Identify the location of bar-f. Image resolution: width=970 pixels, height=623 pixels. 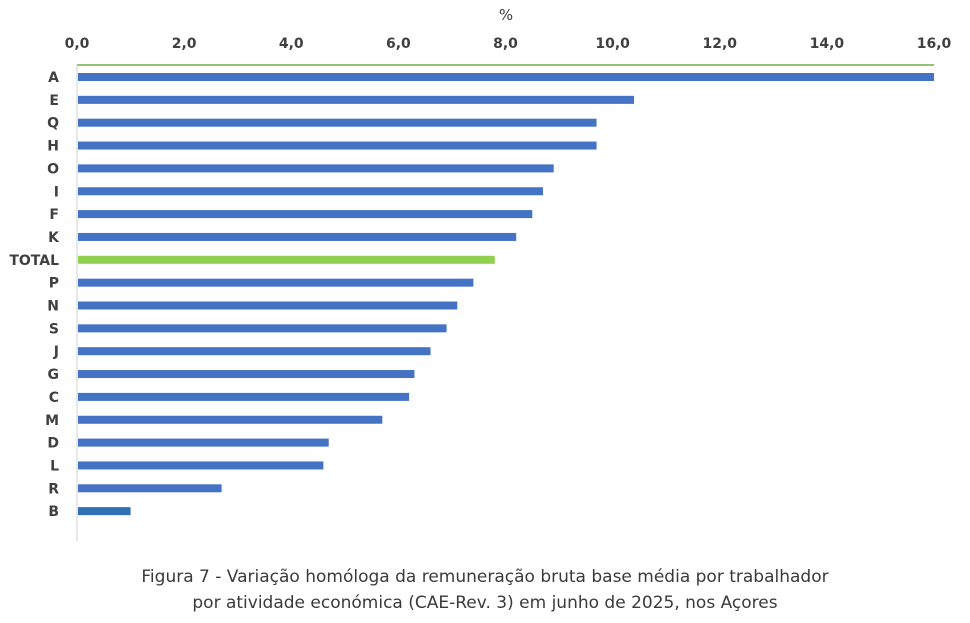
(305, 214).